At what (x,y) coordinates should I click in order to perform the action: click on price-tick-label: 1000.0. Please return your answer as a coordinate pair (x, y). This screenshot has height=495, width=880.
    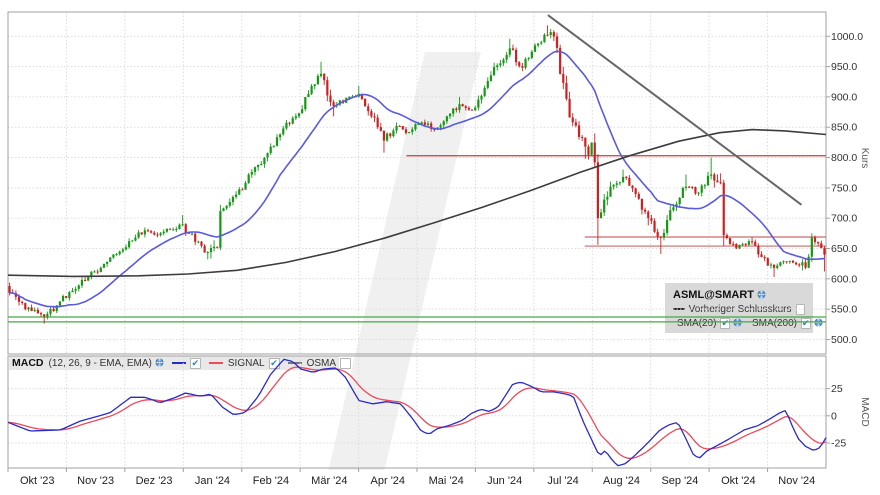
    Looking at the image, I should click on (847, 37).